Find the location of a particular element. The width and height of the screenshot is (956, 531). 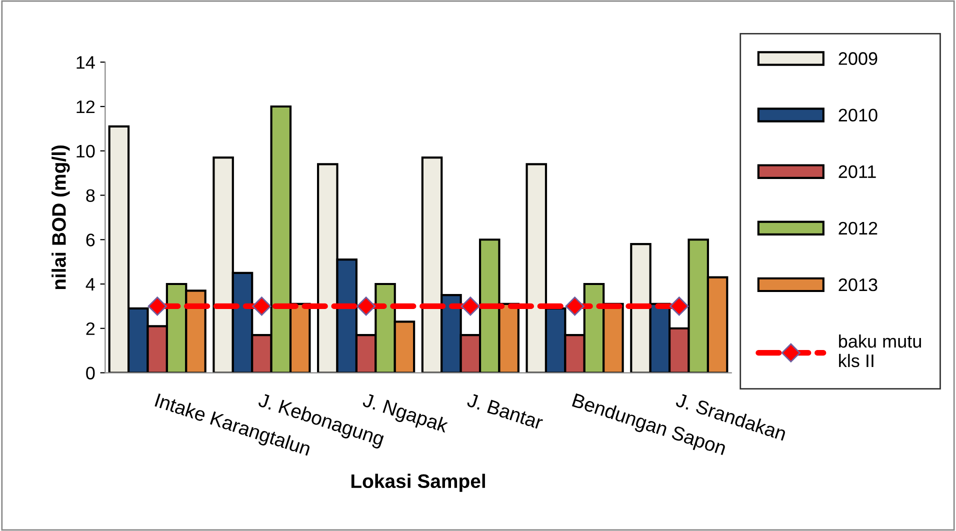

x-axis-title: Lokasi Sampel is located at coordinates (418, 483).